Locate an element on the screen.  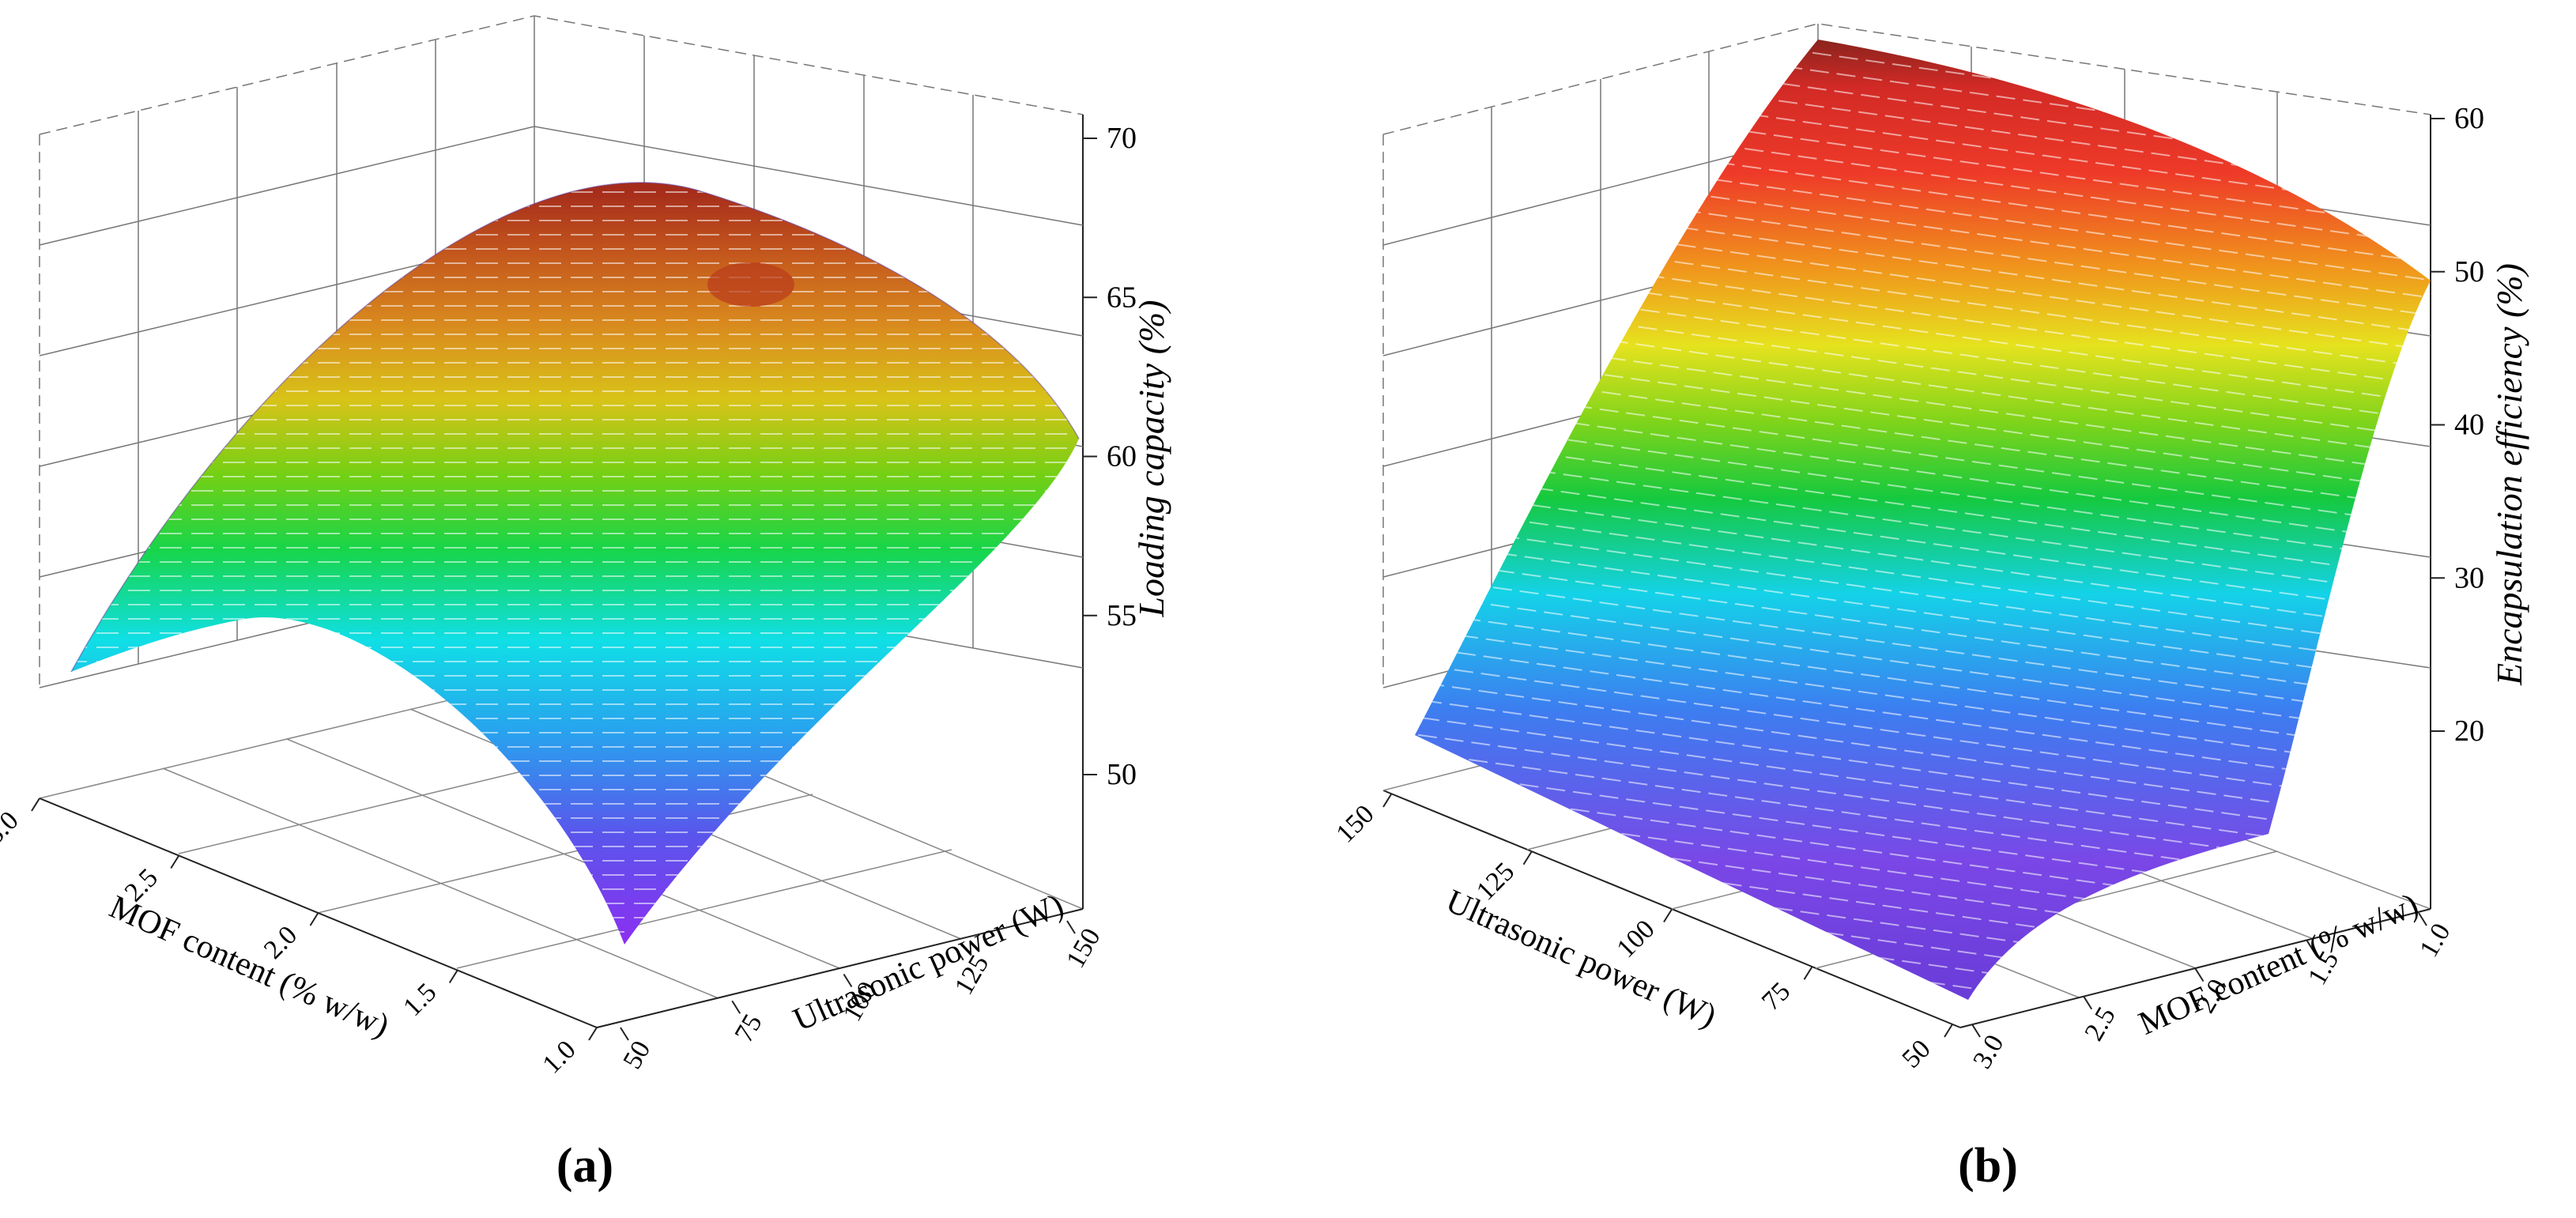
panel-a-x-tick-label: 1.0 is located at coordinates (559, 1057).